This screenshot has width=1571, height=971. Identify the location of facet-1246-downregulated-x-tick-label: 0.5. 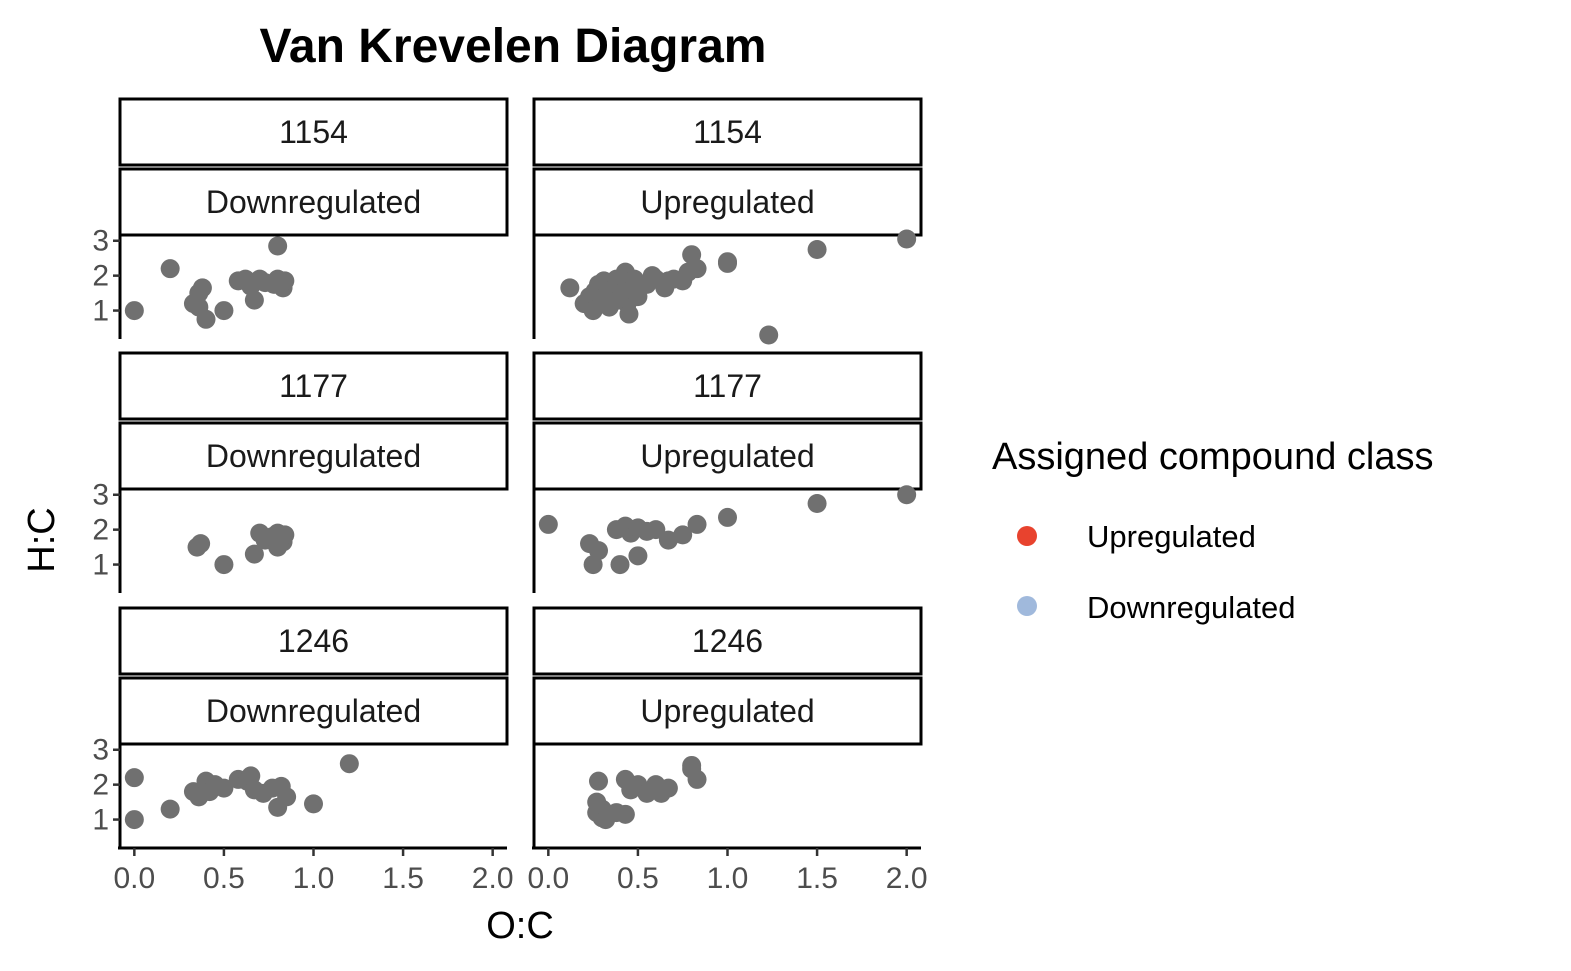
(224, 878).